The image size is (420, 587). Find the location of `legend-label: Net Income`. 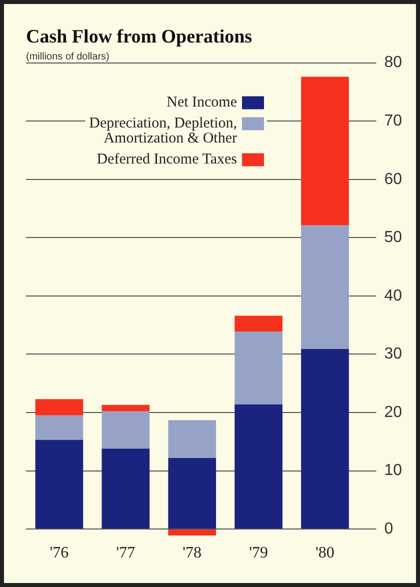

legend-label: Net Income is located at coordinates (202, 102).